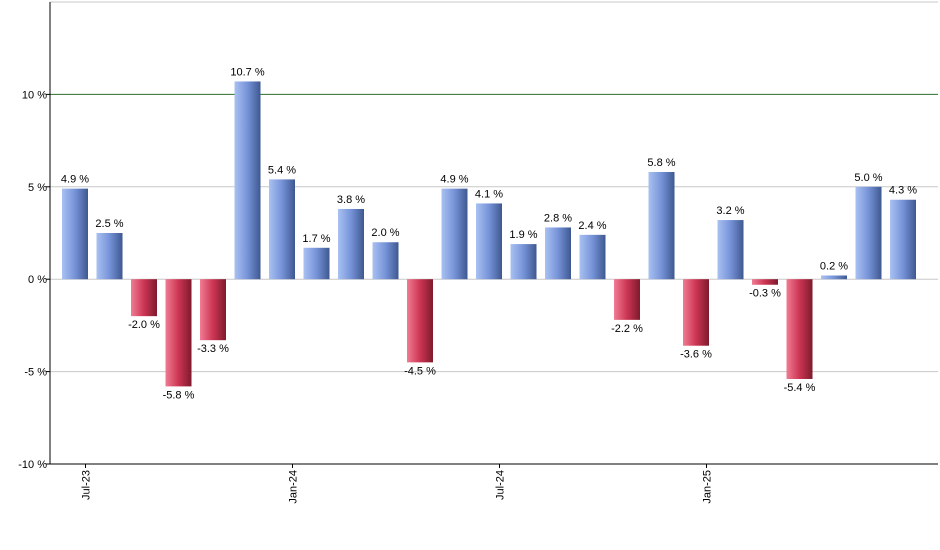 This screenshot has width=940, height=550. Describe the element at coordinates (765, 294) in the screenshot. I see `data-label: -0.3 %` at that location.